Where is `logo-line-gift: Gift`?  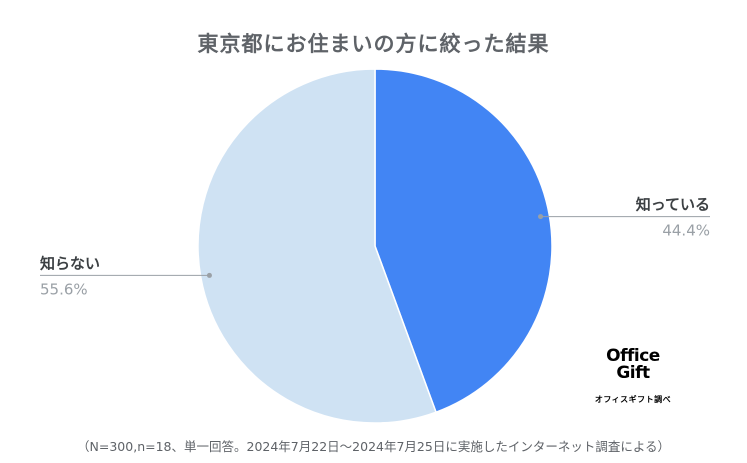 logo-line-gift: Gift is located at coordinates (633, 373).